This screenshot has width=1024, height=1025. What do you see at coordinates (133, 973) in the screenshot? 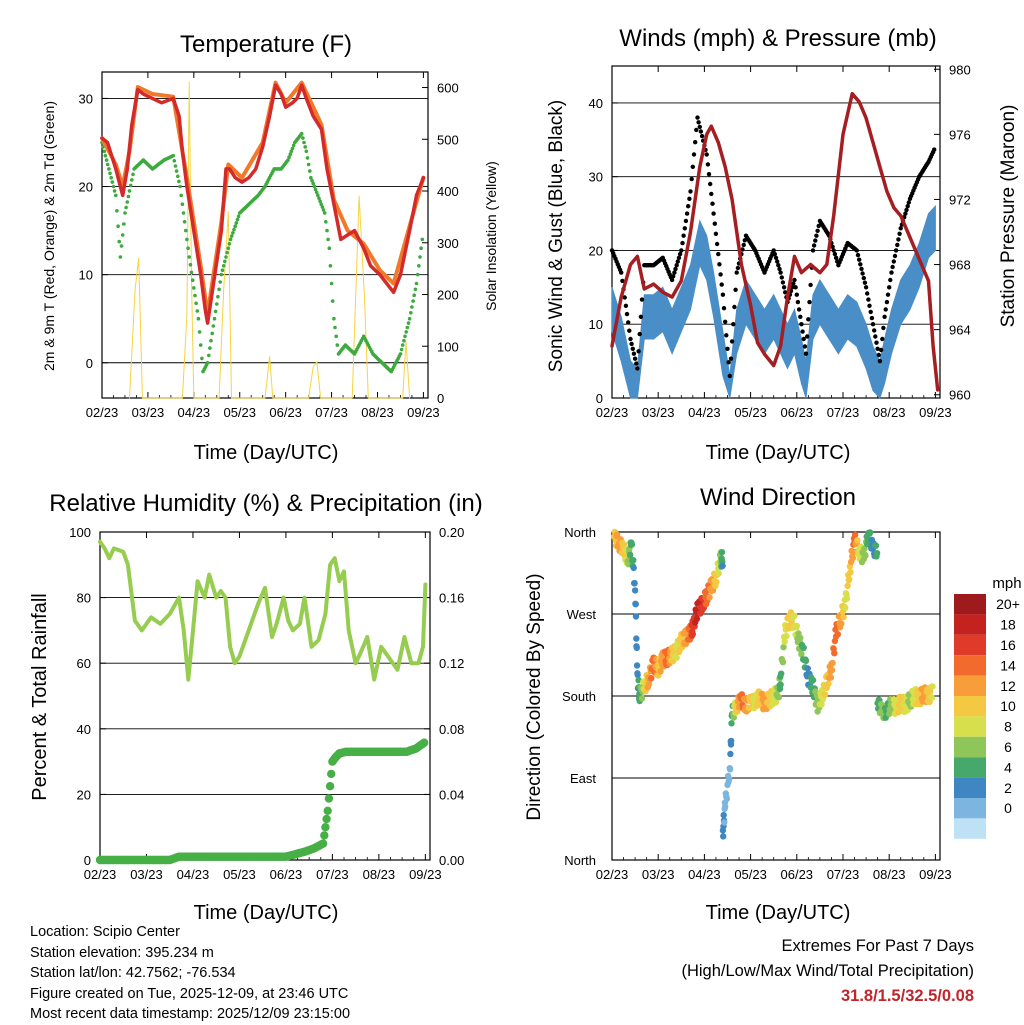
I see `latlon-text: Station lat/lon: 42.7562; -76.534` at bounding box center [133, 973].